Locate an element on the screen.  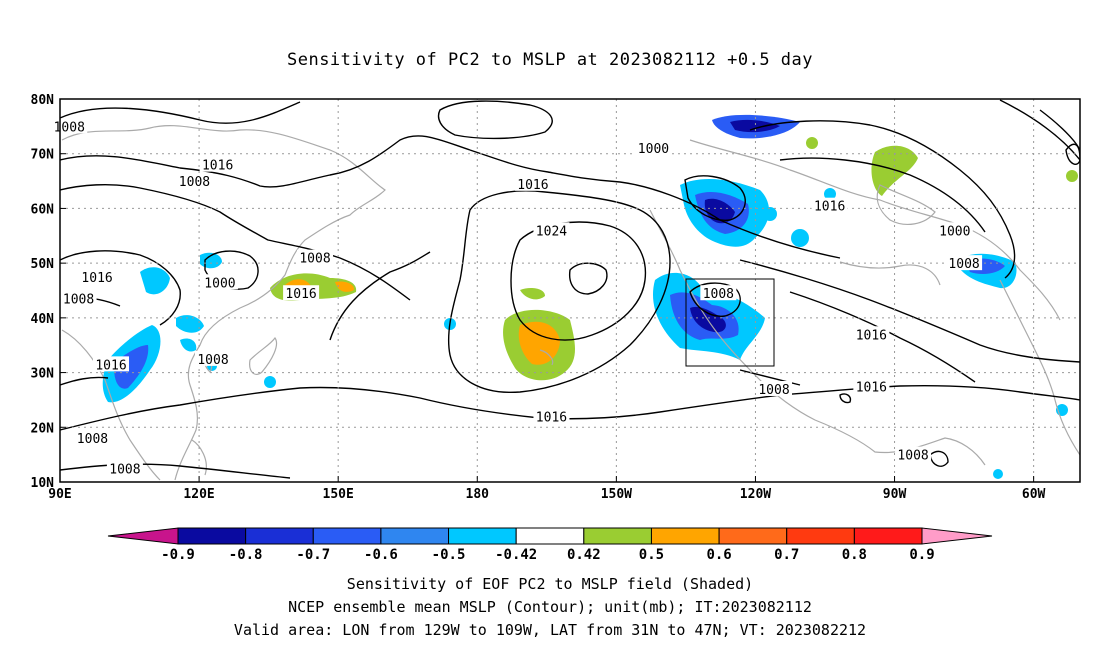
colorbar-label: -0.42 is located at coordinates (516, 555).